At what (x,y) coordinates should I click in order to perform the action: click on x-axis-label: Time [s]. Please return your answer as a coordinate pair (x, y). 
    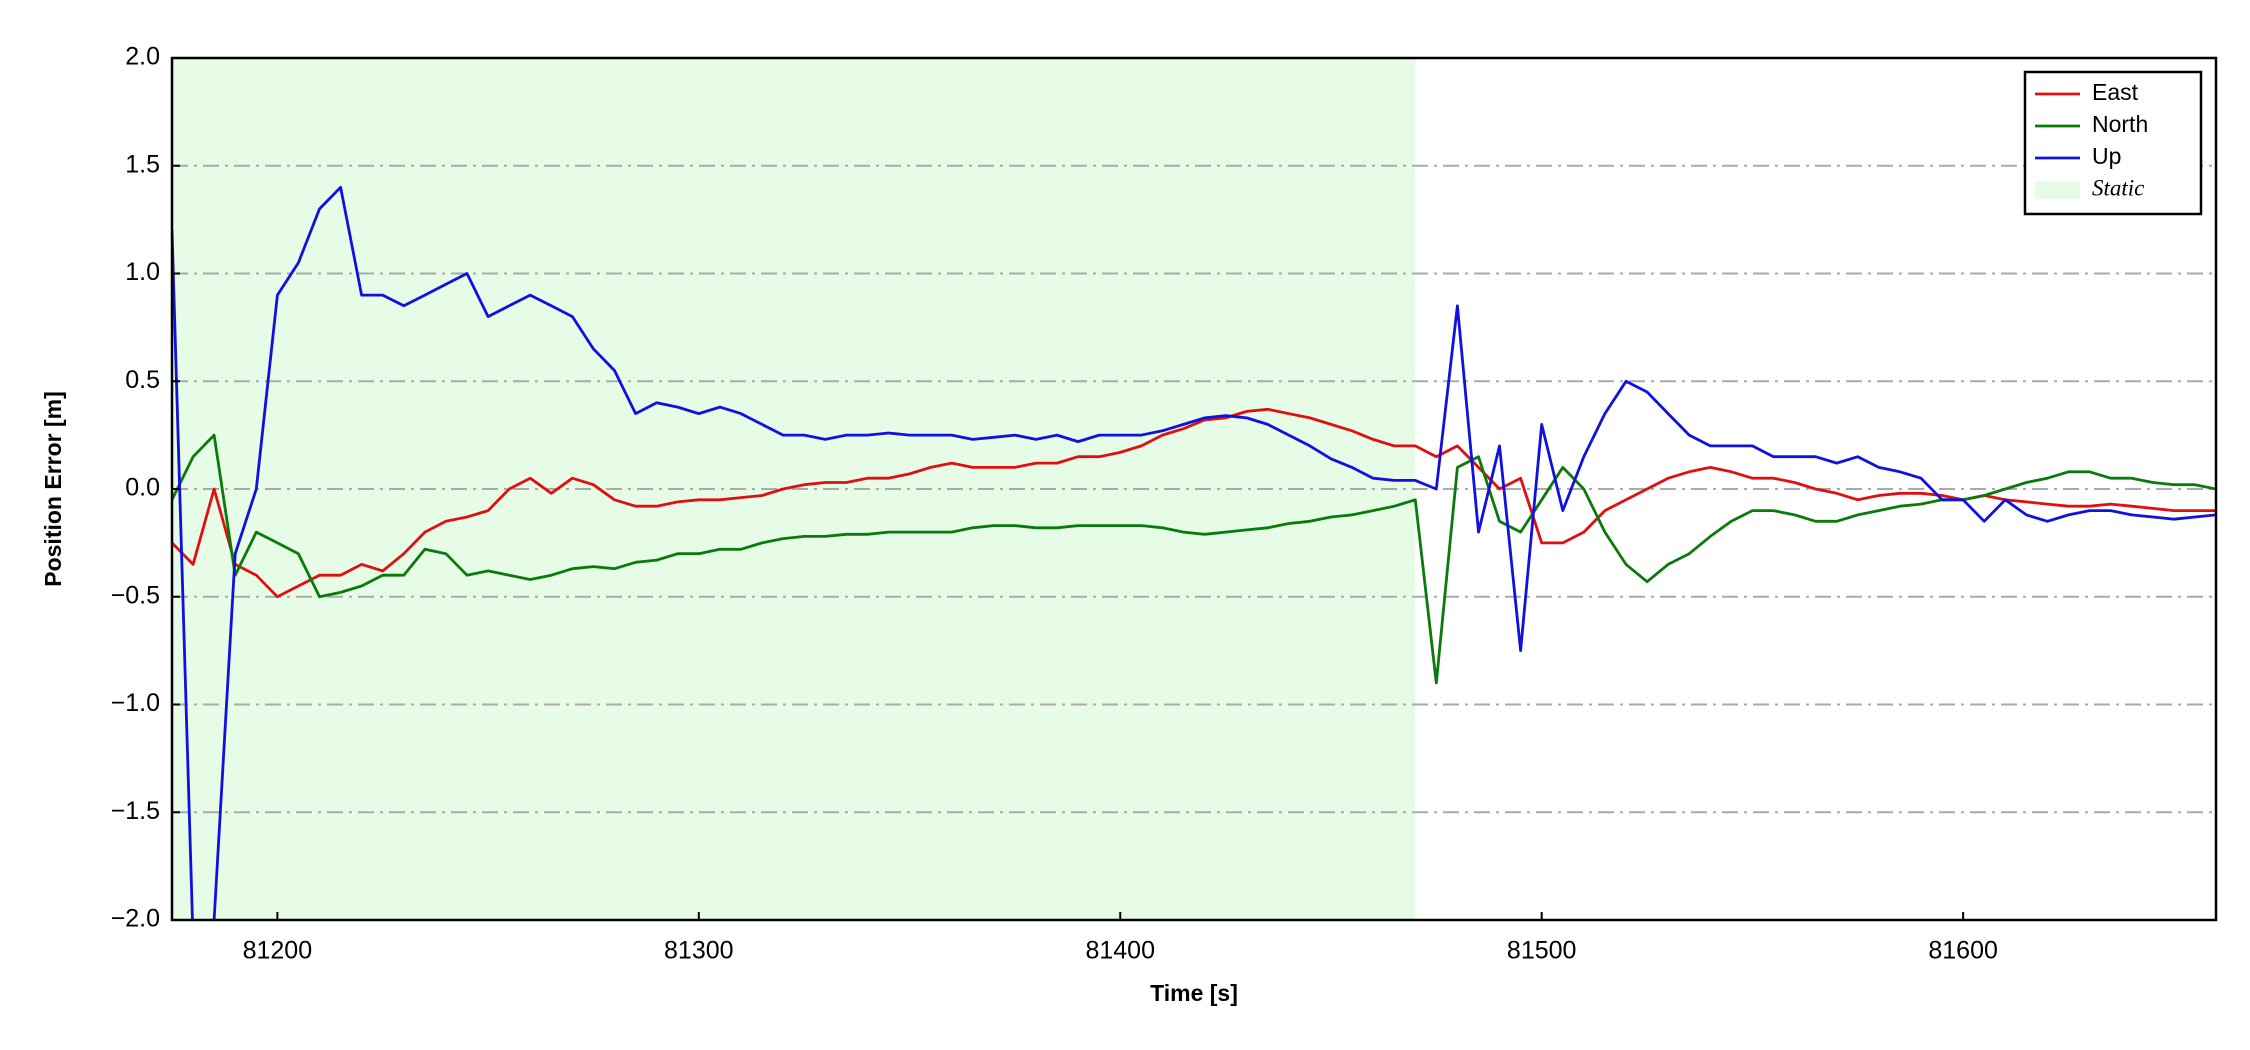
    Looking at the image, I should click on (1194, 993).